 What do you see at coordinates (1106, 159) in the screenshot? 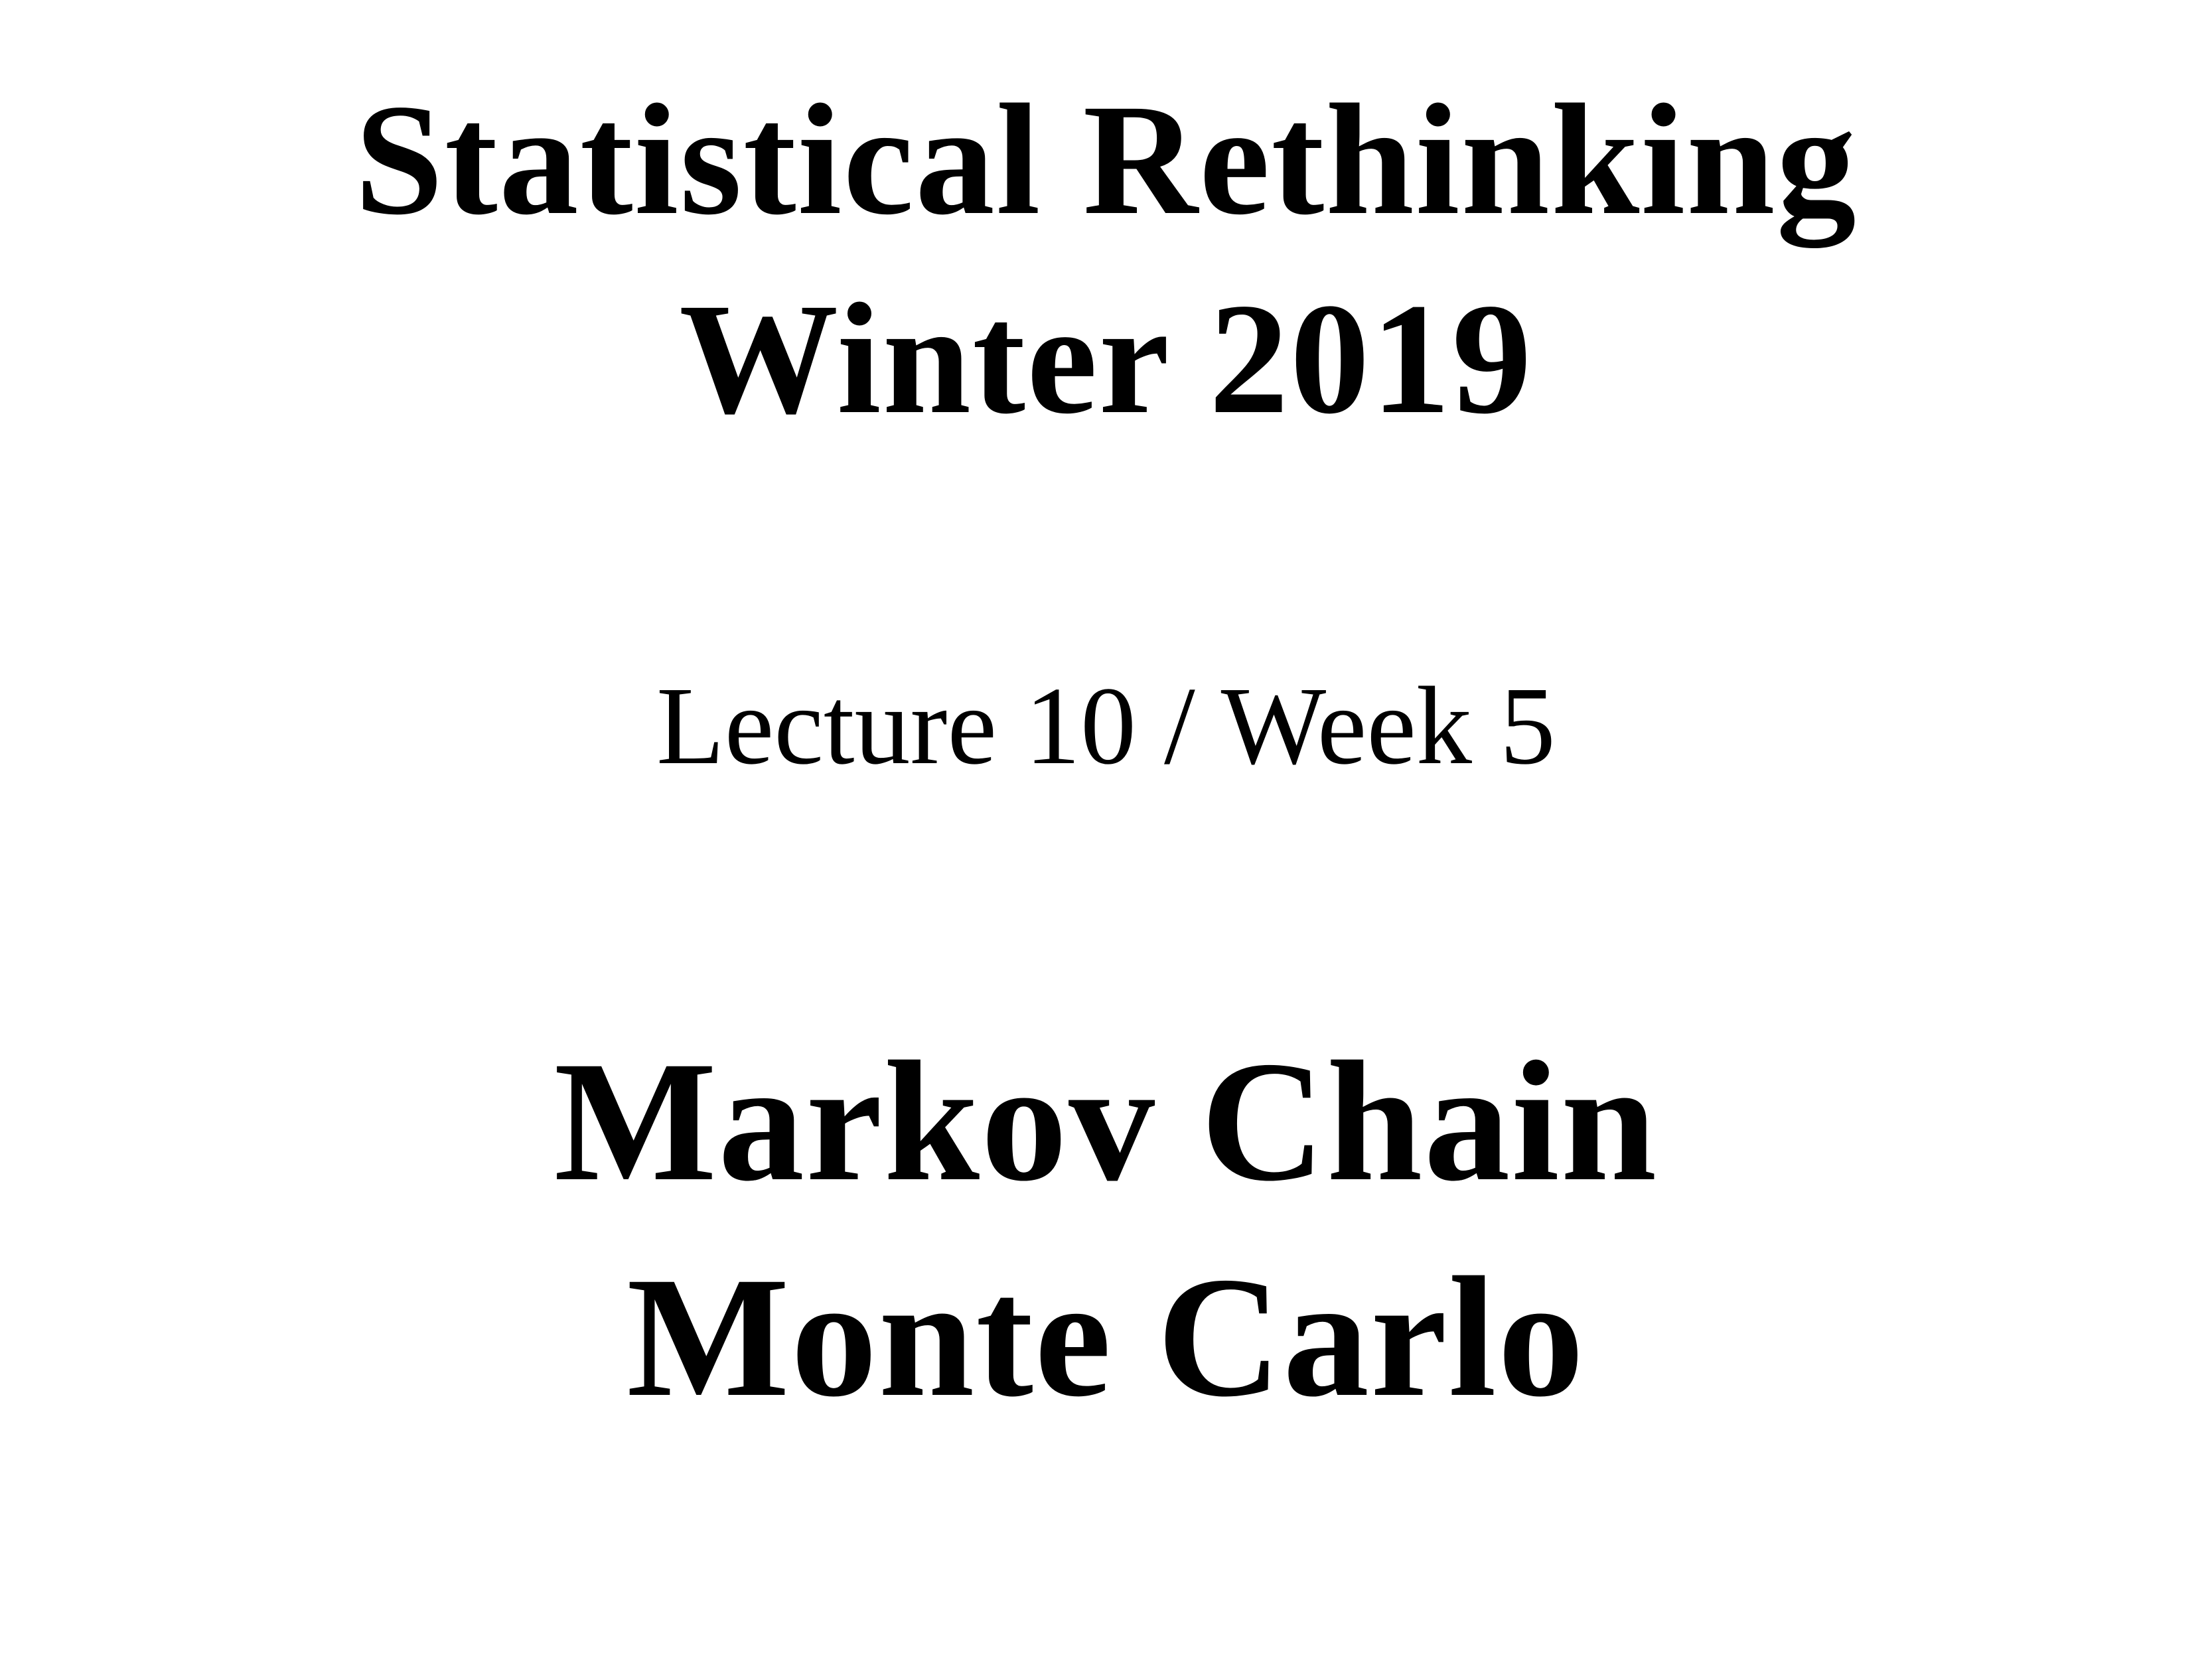
I see `course-title-line-1: Statistical Rethinking` at bounding box center [1106, 159].